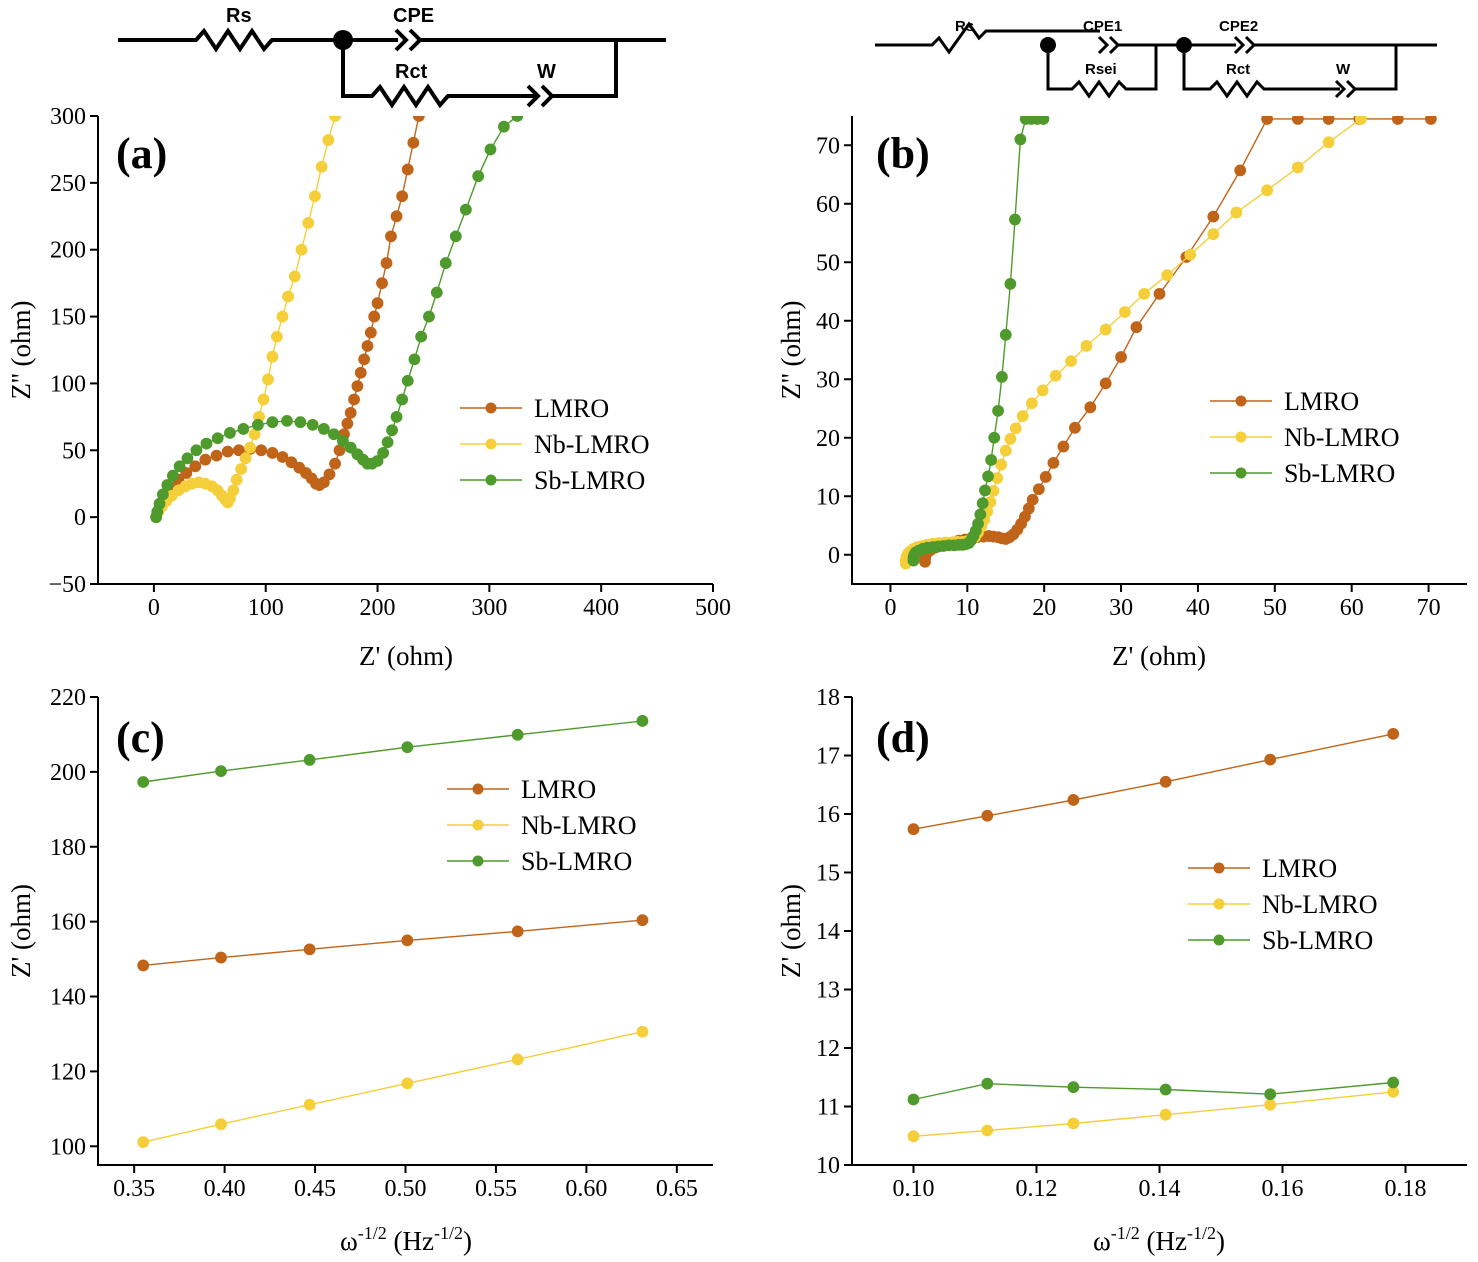  What do you see at coordinates (828, 874) in the screenshot?
I see `y-tick-label: 15` at bounding box center [828, 874].